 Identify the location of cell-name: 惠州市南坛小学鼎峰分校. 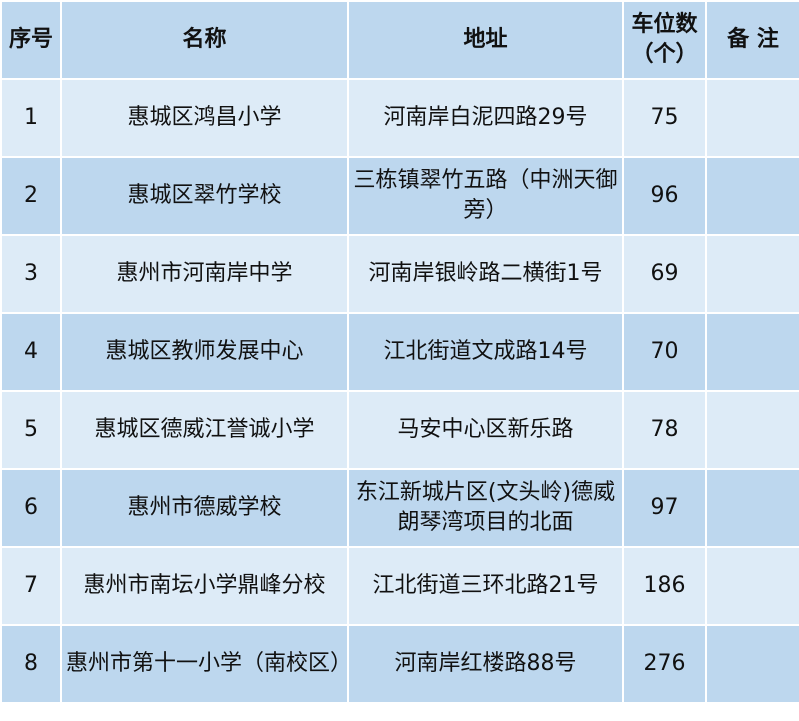
(204, 586).